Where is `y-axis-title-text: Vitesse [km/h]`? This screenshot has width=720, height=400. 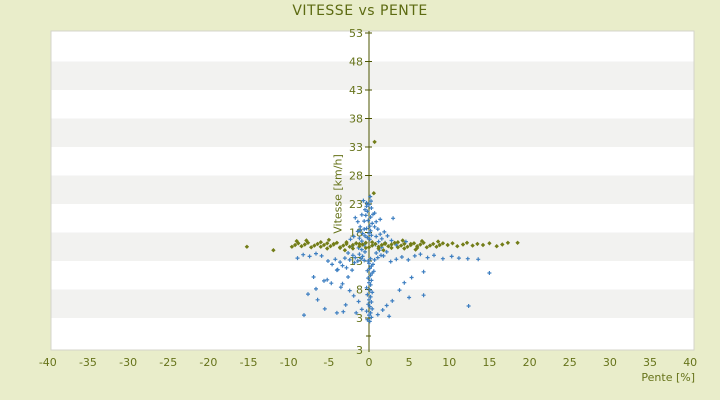 y-axis-title-text: Vitesse [km/h] is located at coordinates (338, 194).